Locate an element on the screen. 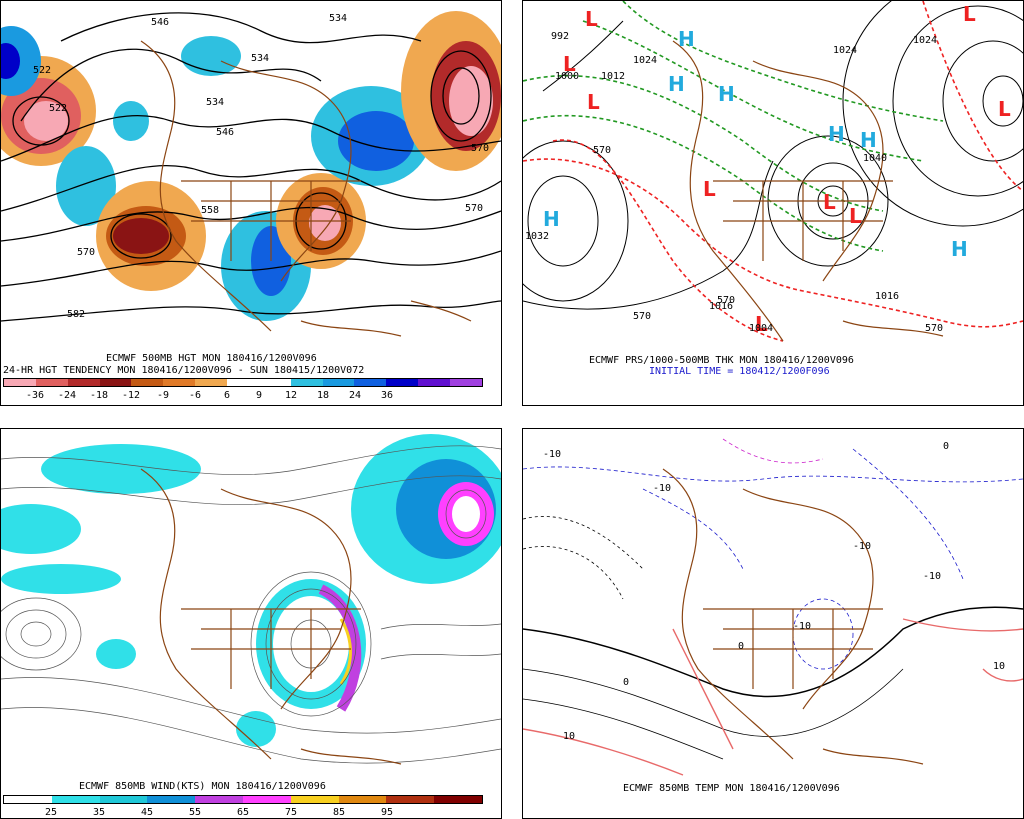 The width and height of the screenshot is (1024, 819). tendency-tick-label: 9 is located at coordinates (259, 395).